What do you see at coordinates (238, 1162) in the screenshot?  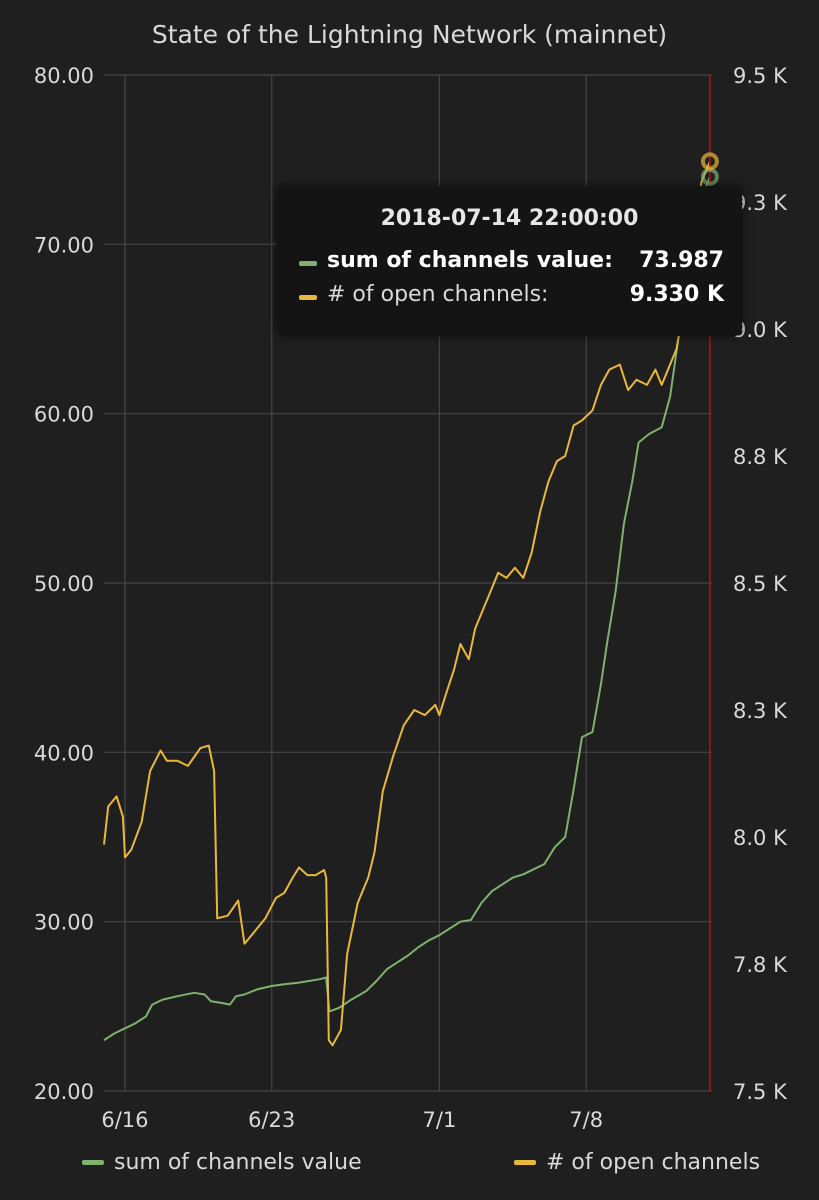 I see `legend-label-sum: sum of channels value` at bounding box center [238, 1162].